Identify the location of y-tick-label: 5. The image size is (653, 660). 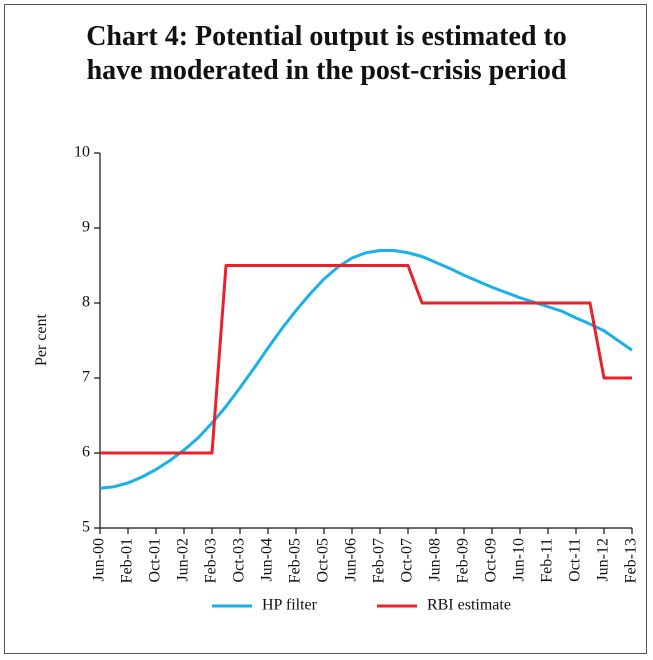
(86, 527).